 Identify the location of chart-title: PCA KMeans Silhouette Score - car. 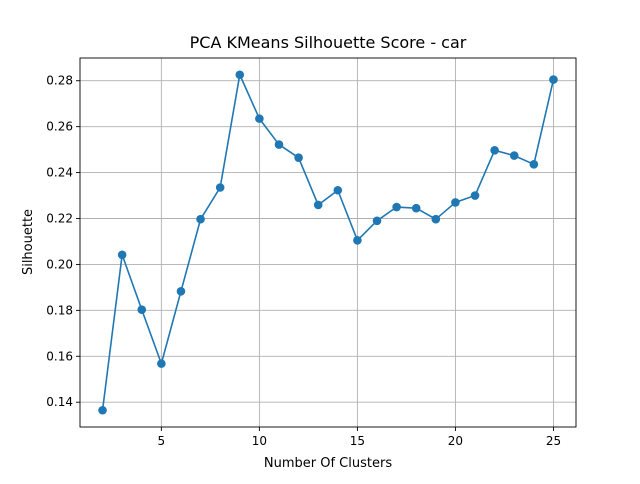
(328, 42).